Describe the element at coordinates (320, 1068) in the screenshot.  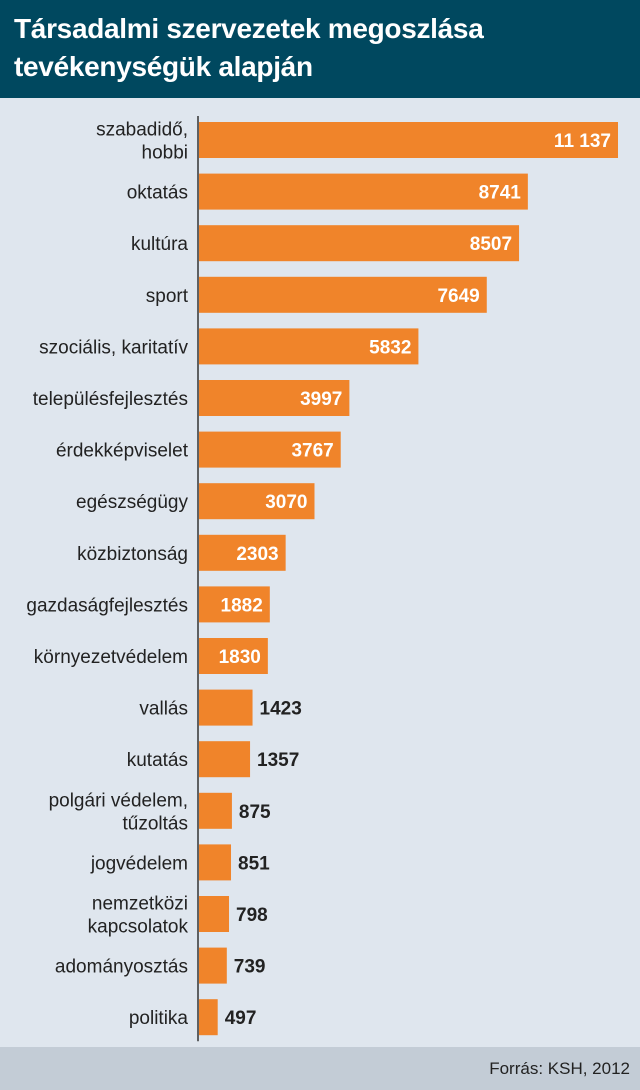
I see `chart-footer: Forrás: KSH, 2012` at that location.